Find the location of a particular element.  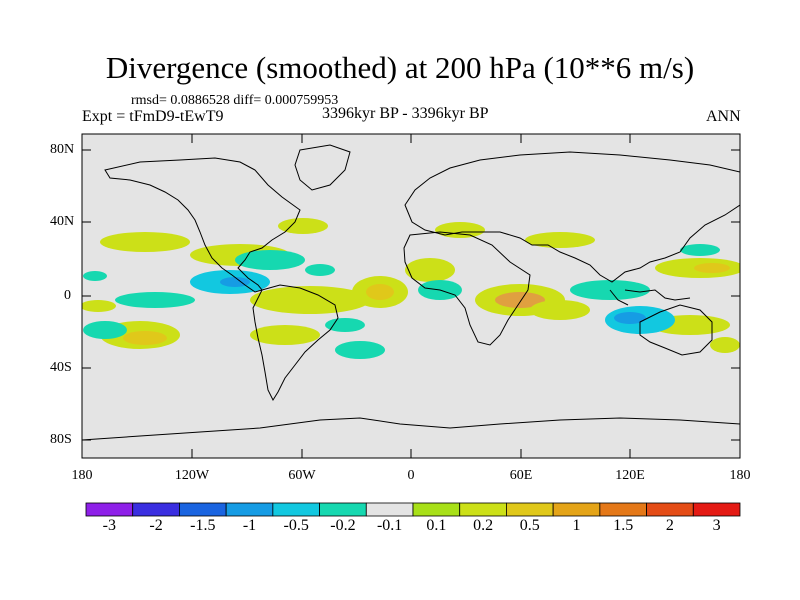

lon-label-60w: 60W is located at coordinates (302, 475).